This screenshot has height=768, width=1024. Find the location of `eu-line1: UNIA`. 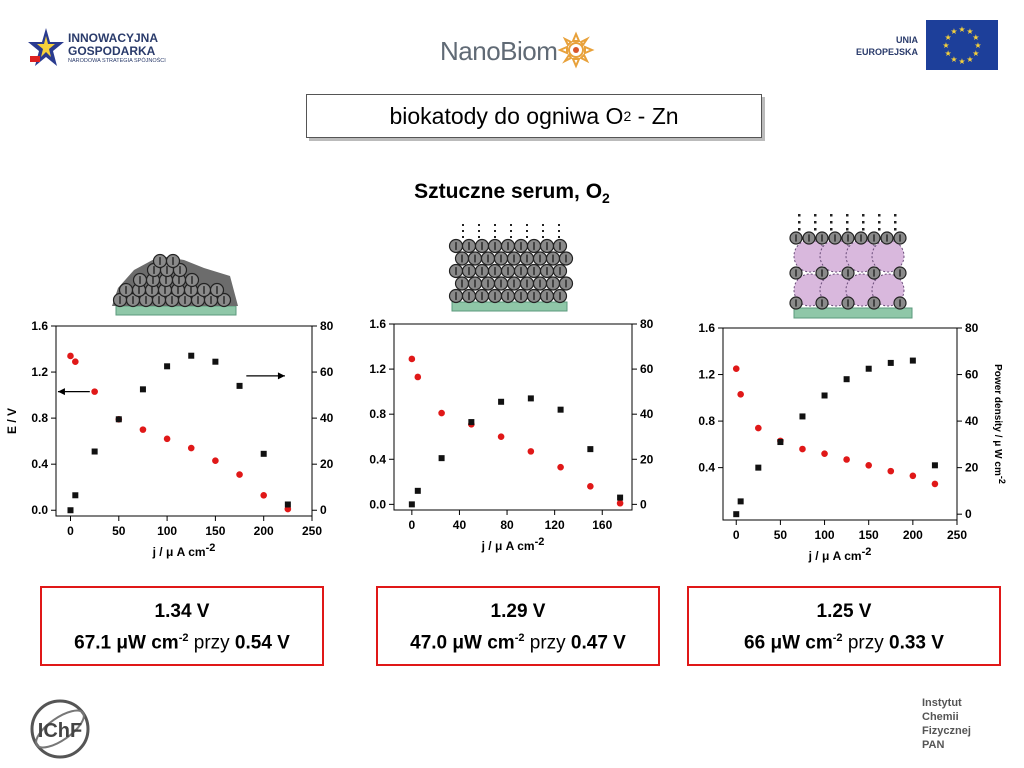

eu-line1: UNIA is located at coordinates (907, 40).